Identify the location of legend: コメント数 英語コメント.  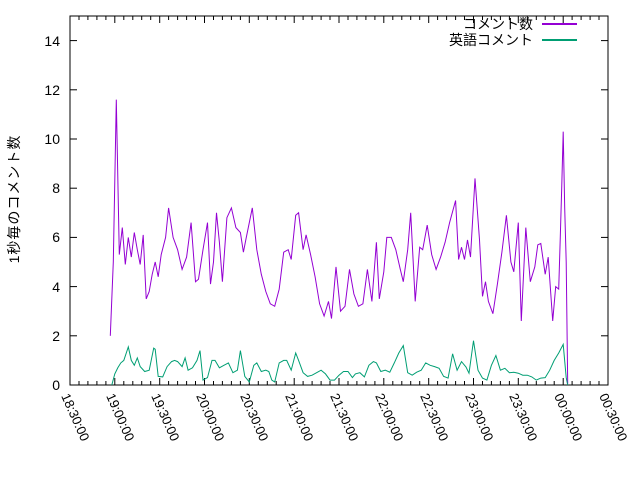
(513, 32).